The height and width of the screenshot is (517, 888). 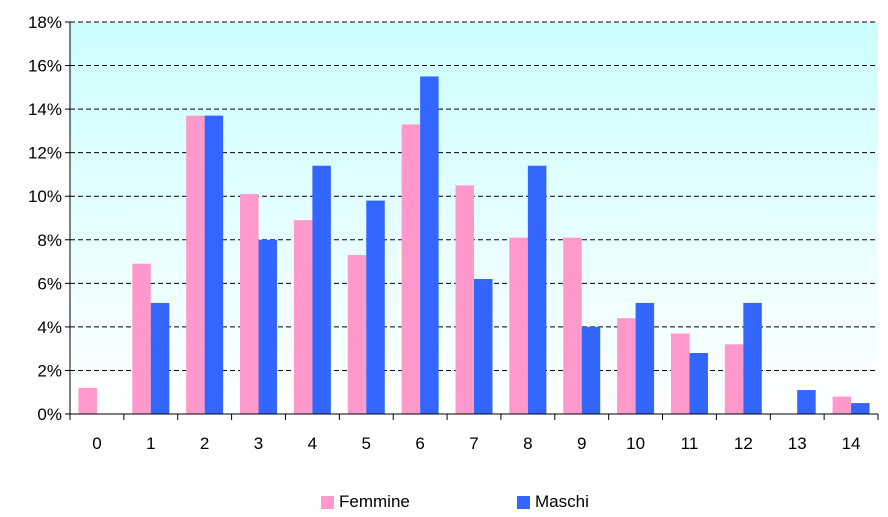 I want to click on legend-label-femmine: Femmine, so click(x=374, y=501).